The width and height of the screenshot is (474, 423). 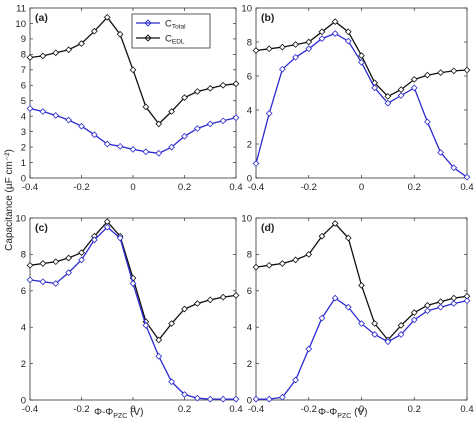 What do you see at coordinates (246, 8) in the screenshot?
I see `y-tick-label-b-5: 10` at bounding box center [246, 8].